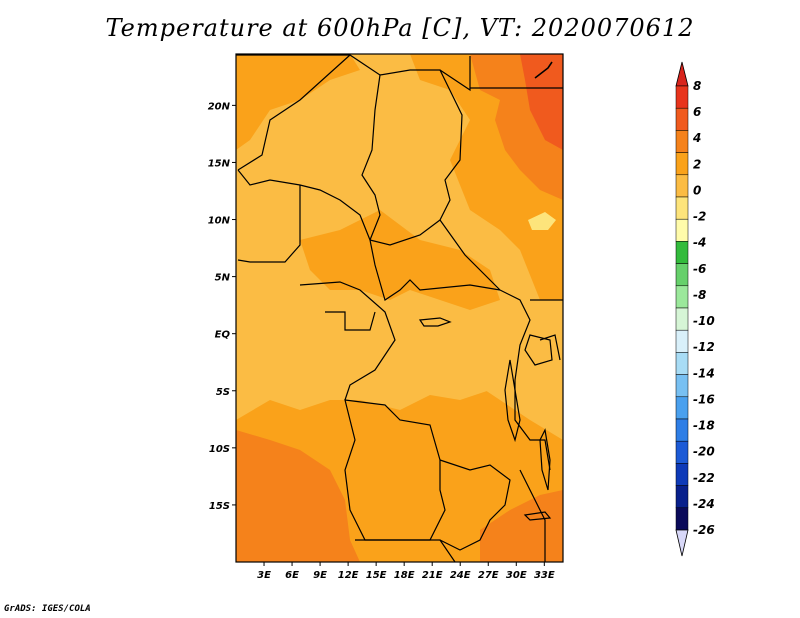  Describe the element at coordinates (699, 295) in the screenshot. I see `colorbar-label: -8` at that location.